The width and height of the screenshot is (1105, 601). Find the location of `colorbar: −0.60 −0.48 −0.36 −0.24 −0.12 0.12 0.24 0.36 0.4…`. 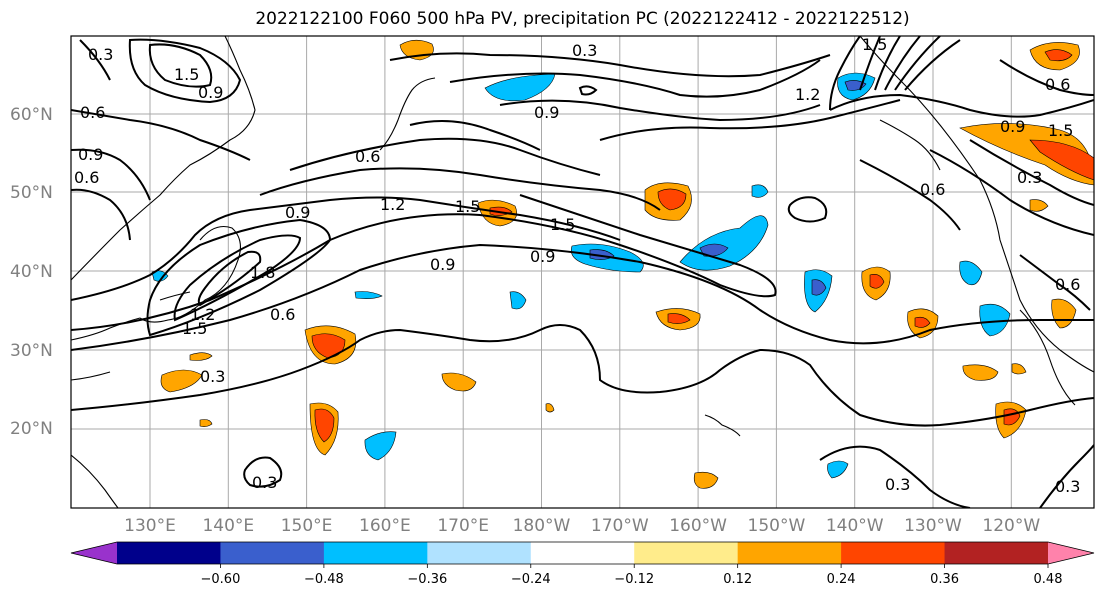

colorbar: −0.60 −0.48 −0.36 −0.24 −0.12 0.12 0.24 0.36 0.4… is located at coordinates (582, 564).